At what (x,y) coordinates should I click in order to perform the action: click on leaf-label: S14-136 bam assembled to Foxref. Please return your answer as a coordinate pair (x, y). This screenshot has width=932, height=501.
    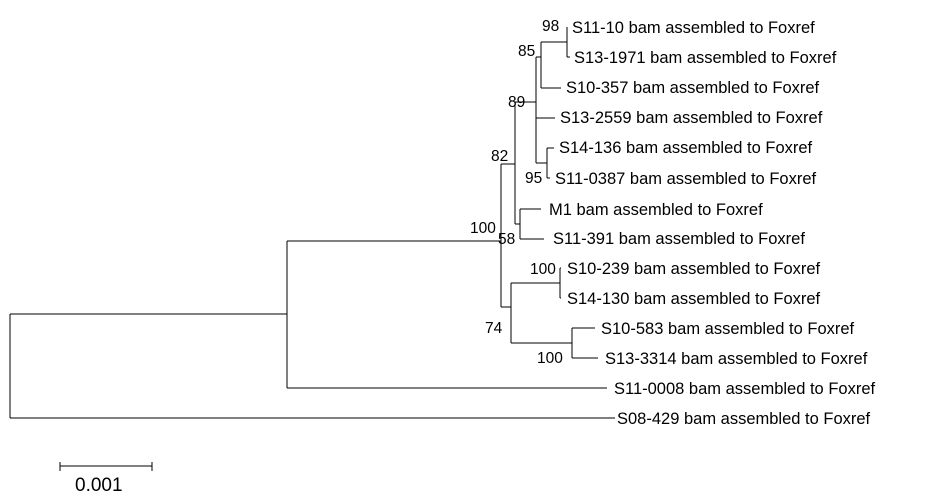
    Looking at the image, I should click on (686, 148).